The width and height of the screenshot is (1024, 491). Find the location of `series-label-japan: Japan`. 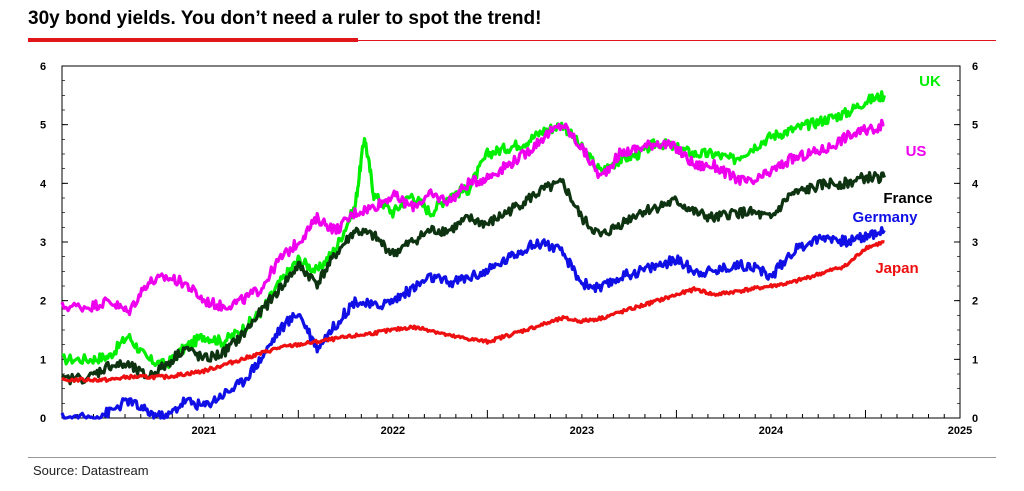

series-label-japan: Japan is located at coordinates (896, 268).